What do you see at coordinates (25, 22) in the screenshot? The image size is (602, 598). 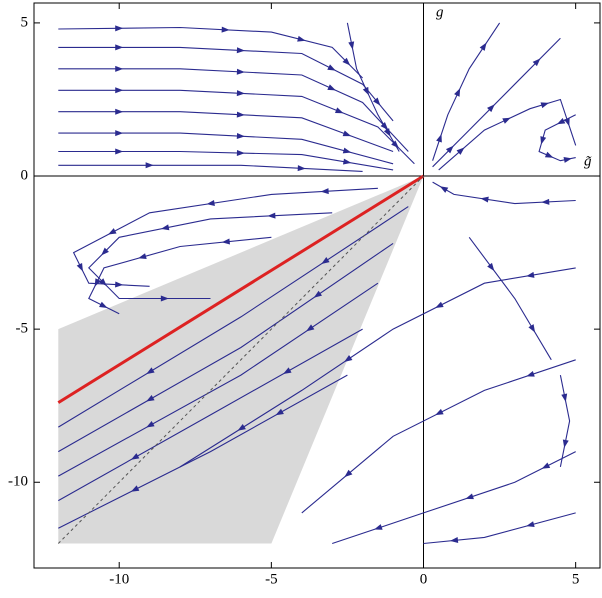 I see `y-tick-label: 5` at bounding box center [25, 22].